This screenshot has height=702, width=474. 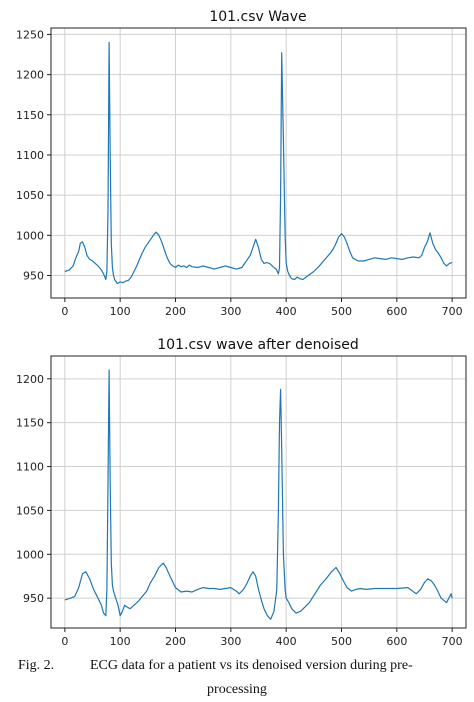 I want to click on chart-title: 101.csv Wave, so click(x=257, y=17).